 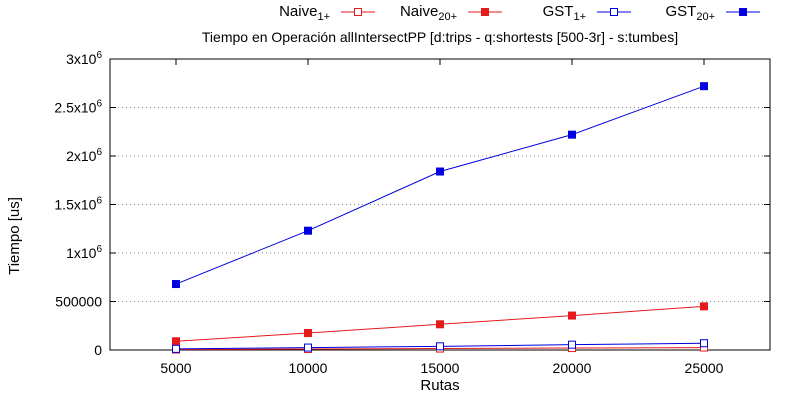 What do you see at coordinates (75, 108) in the screenshot?
I see `y-tick-base: 2.5x10` at bounding box center [75, 108].